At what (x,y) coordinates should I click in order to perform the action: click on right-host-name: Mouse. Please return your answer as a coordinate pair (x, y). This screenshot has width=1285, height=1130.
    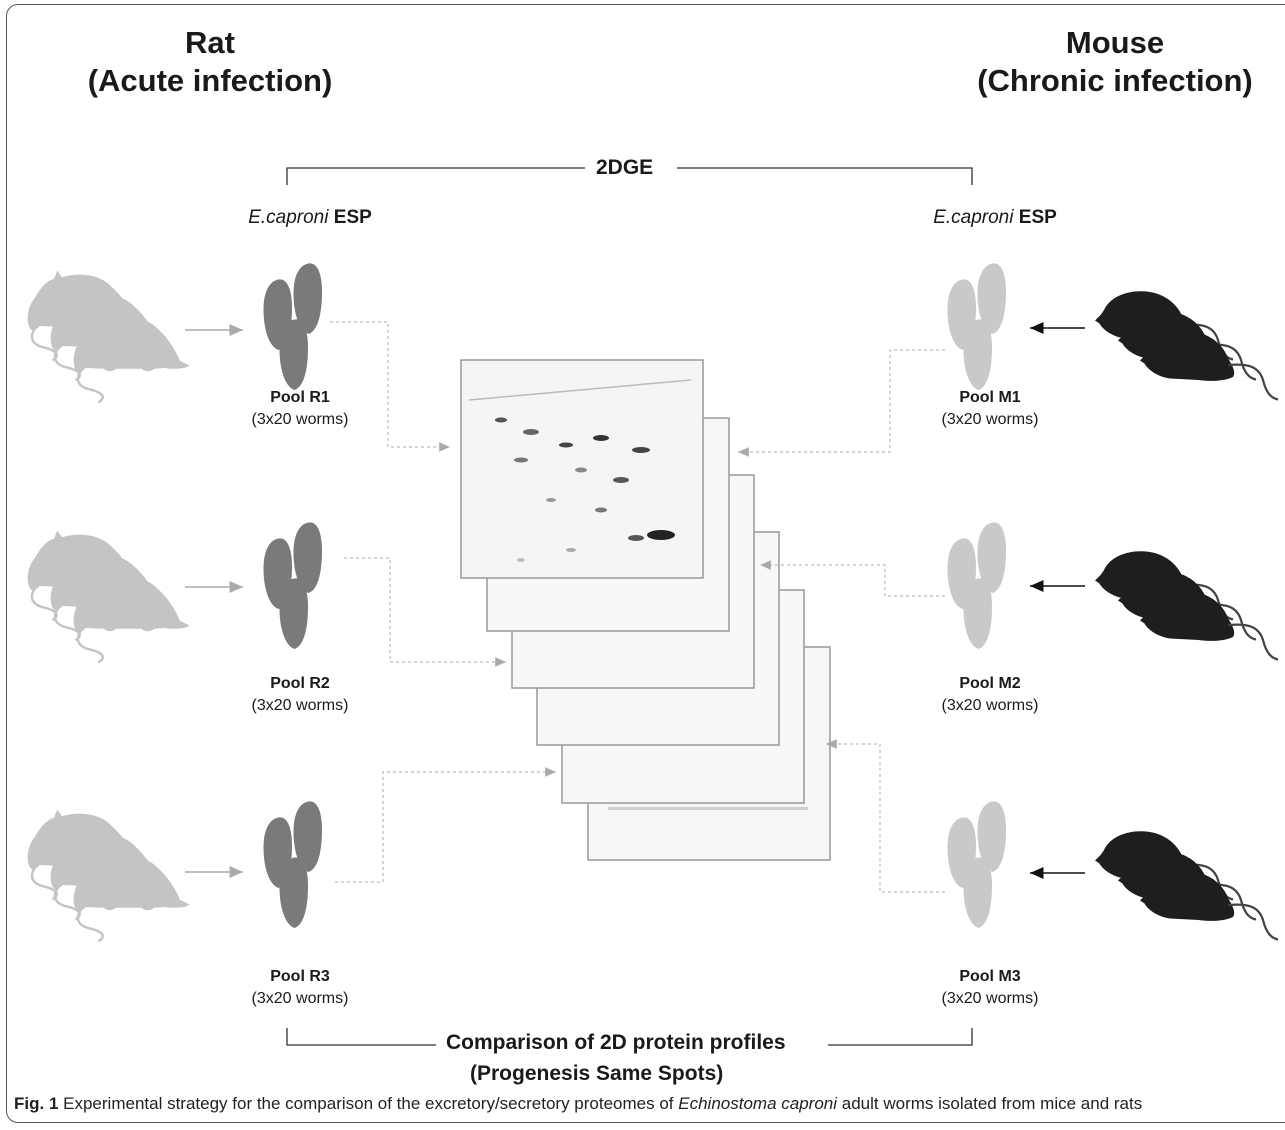
    Looking at the image, I should click on (1115, 42).